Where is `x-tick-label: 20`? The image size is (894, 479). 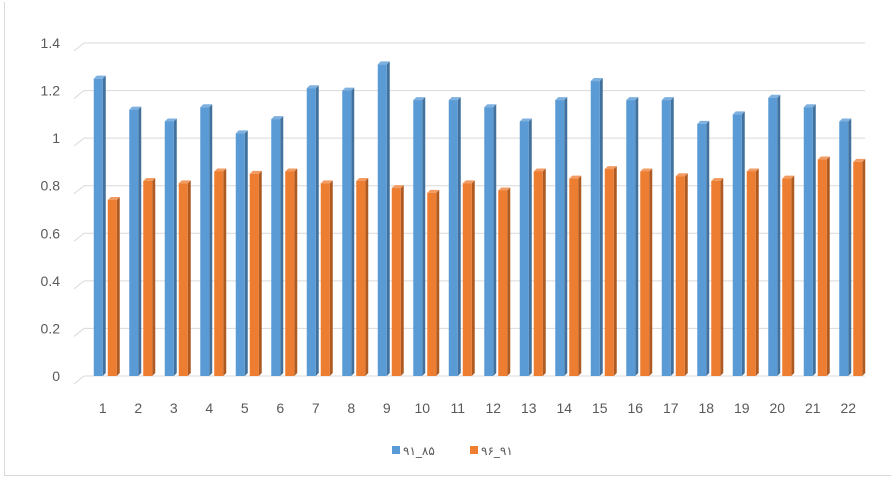 x-tick-label: 20 is located at coordinates (777, 408).